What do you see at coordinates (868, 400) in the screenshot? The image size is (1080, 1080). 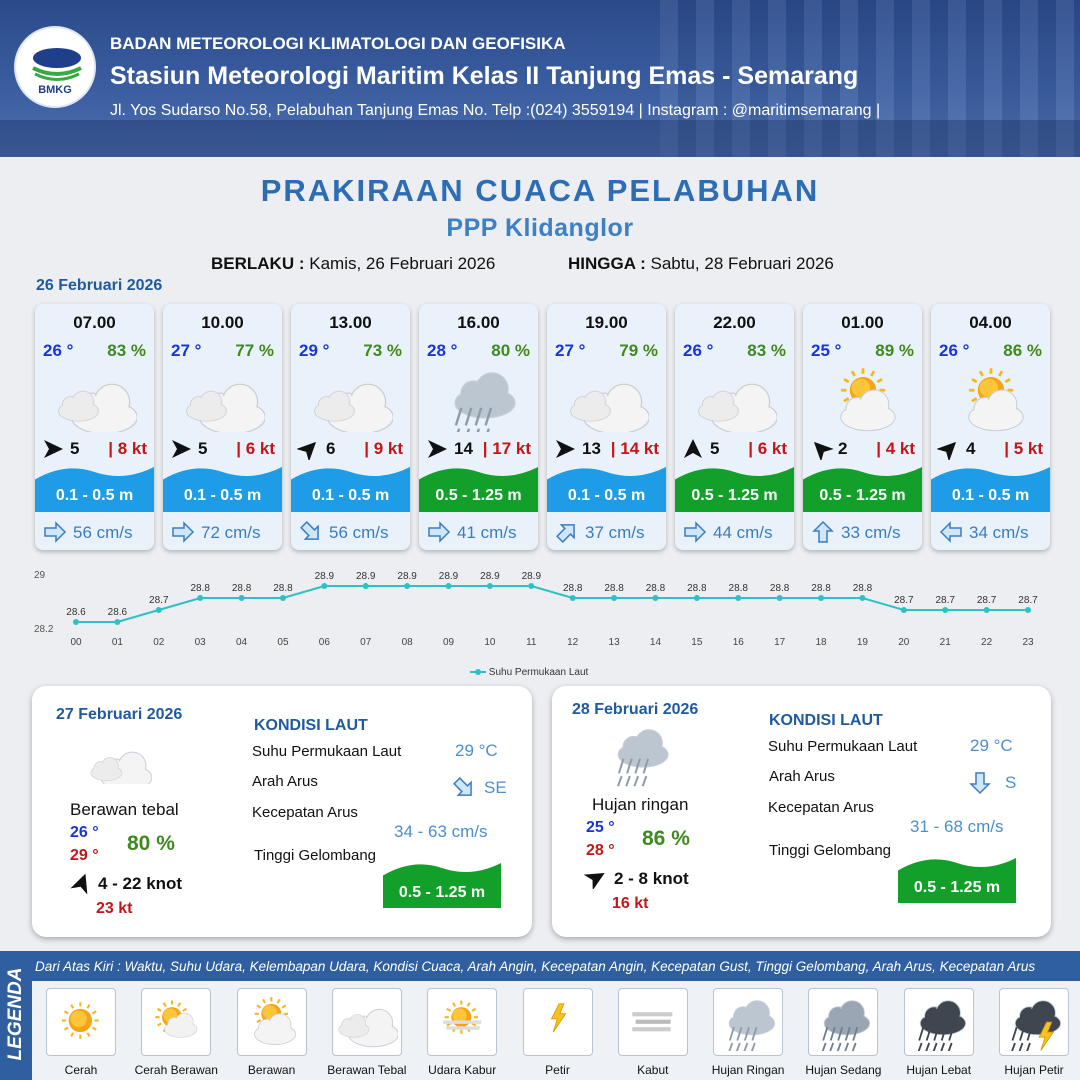 I see `berawan-icon` at bounding box center [868, 400].